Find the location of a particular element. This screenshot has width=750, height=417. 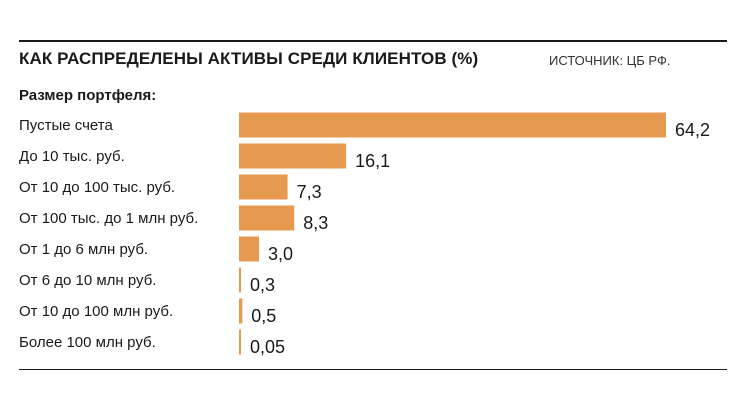

category-label: От 1 до 6 млн руб. is located at coordinates (83, 249).